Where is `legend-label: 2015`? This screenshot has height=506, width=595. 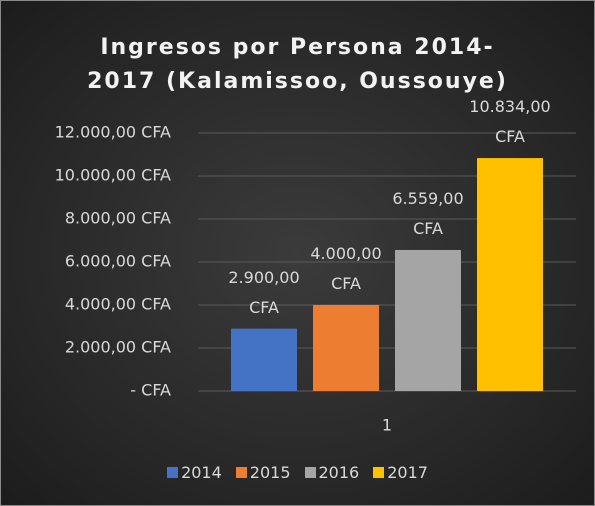
legend-label: 2015 is located at coordinates (270, 472).